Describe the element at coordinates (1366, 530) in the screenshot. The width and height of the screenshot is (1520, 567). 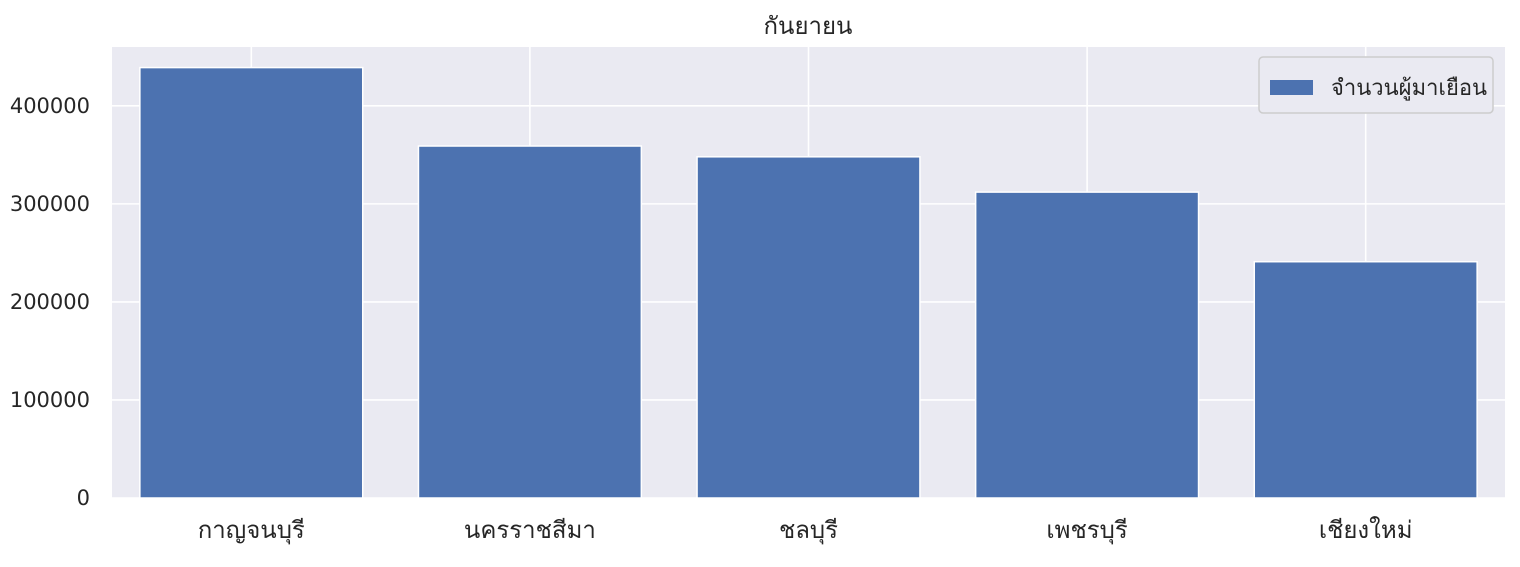
I see `x-tick-label: เชียงใหม่` at that location.